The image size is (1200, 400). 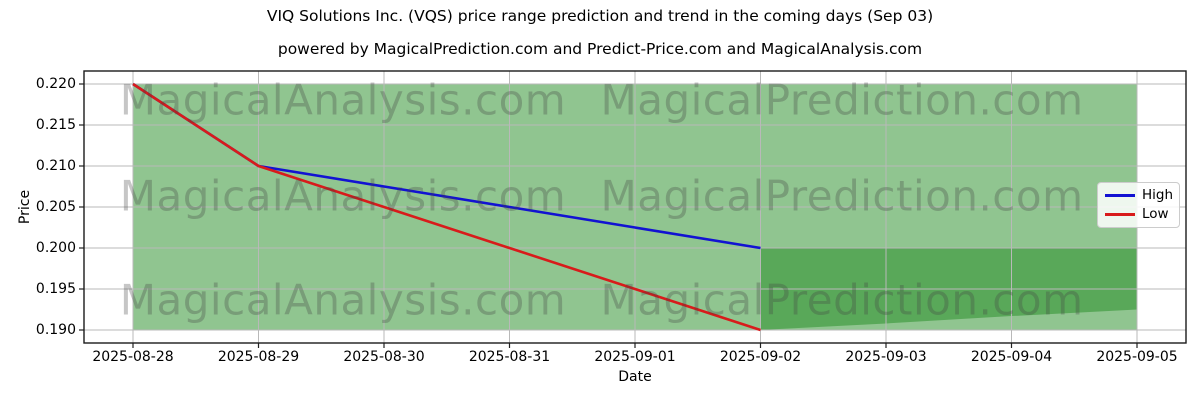 What do you see at coordinates (384, 357) in the screenshot?
I see `x-tick-label: 2025-08-30` at bounding box center [384, 357].